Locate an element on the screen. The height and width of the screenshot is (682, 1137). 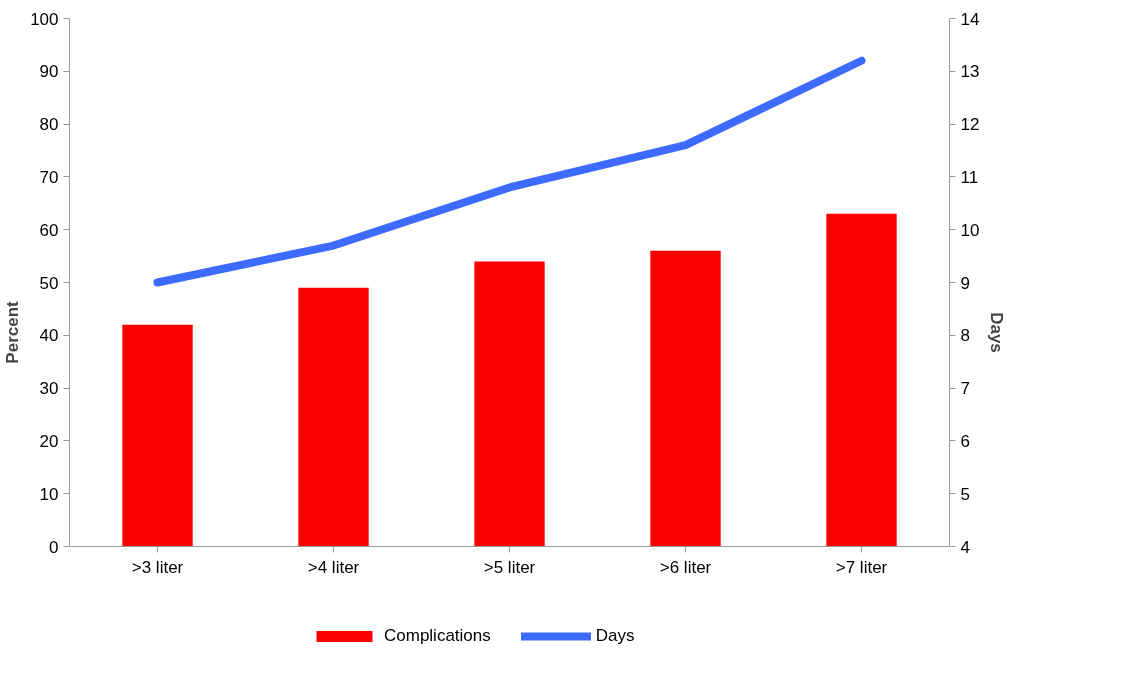
legend-label: Complications is located at coordinates (437, 636).